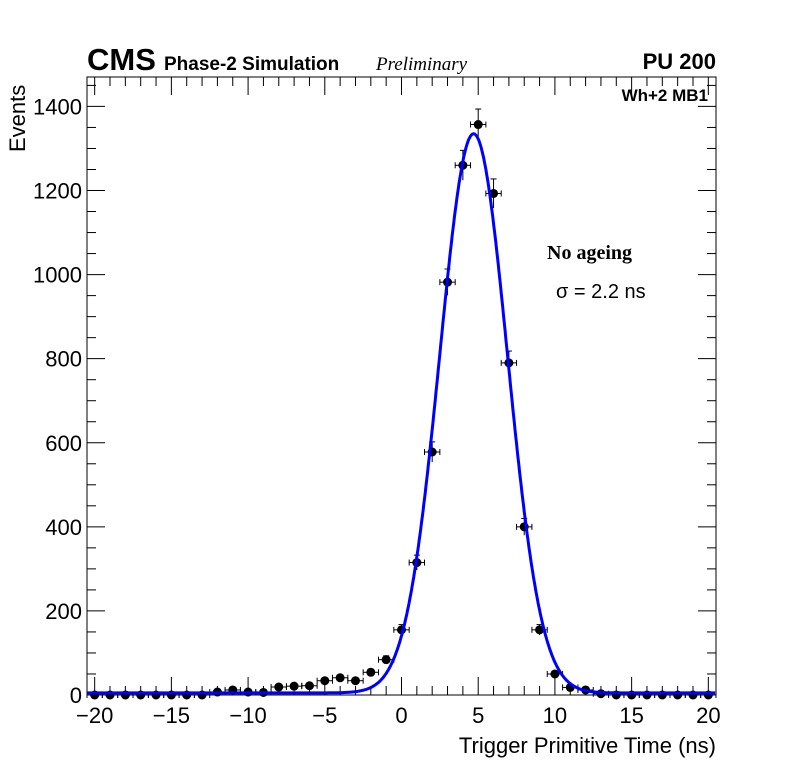 The image size is (796, 772). Describe the element at coordinates (555, 715) in the screenshot. I see `x-tick-label: 10` at that location.